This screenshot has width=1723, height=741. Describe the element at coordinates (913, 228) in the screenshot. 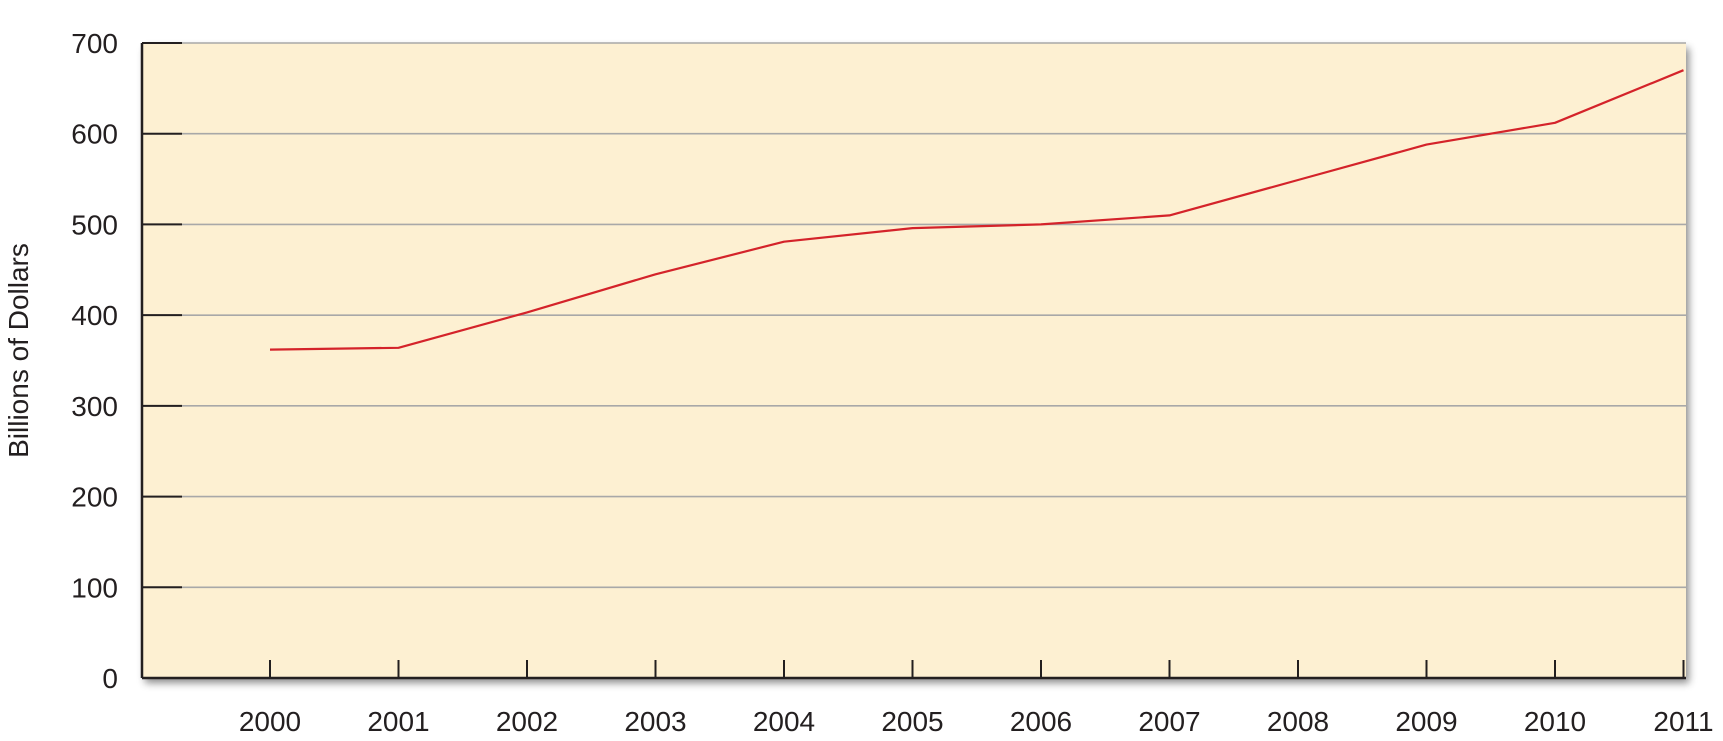

I see `data-point-2005` at that location.